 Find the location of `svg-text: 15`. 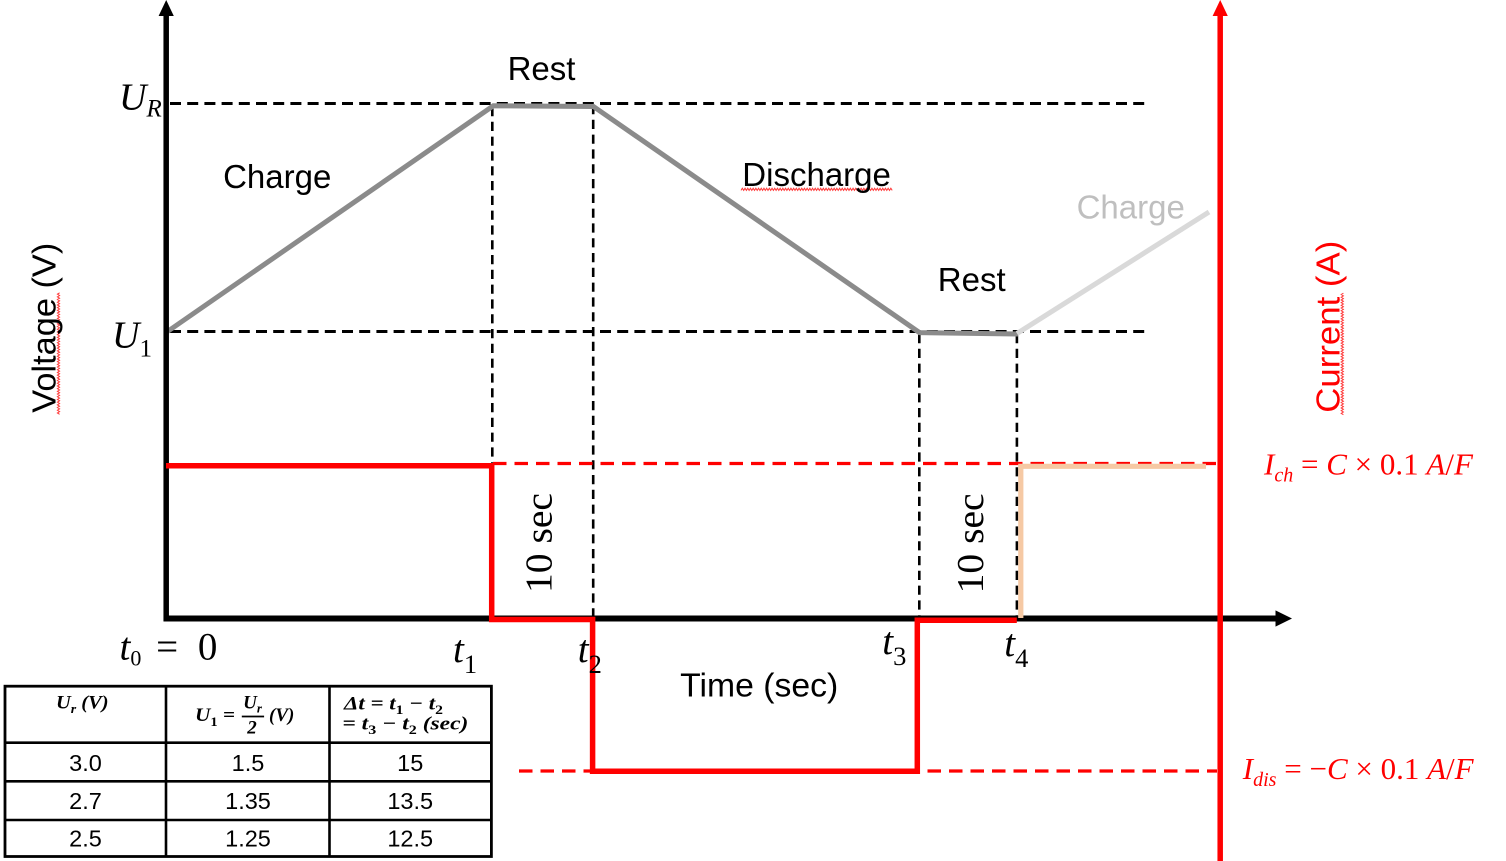

svg-text: 15 is located at coordinates (410, 763).